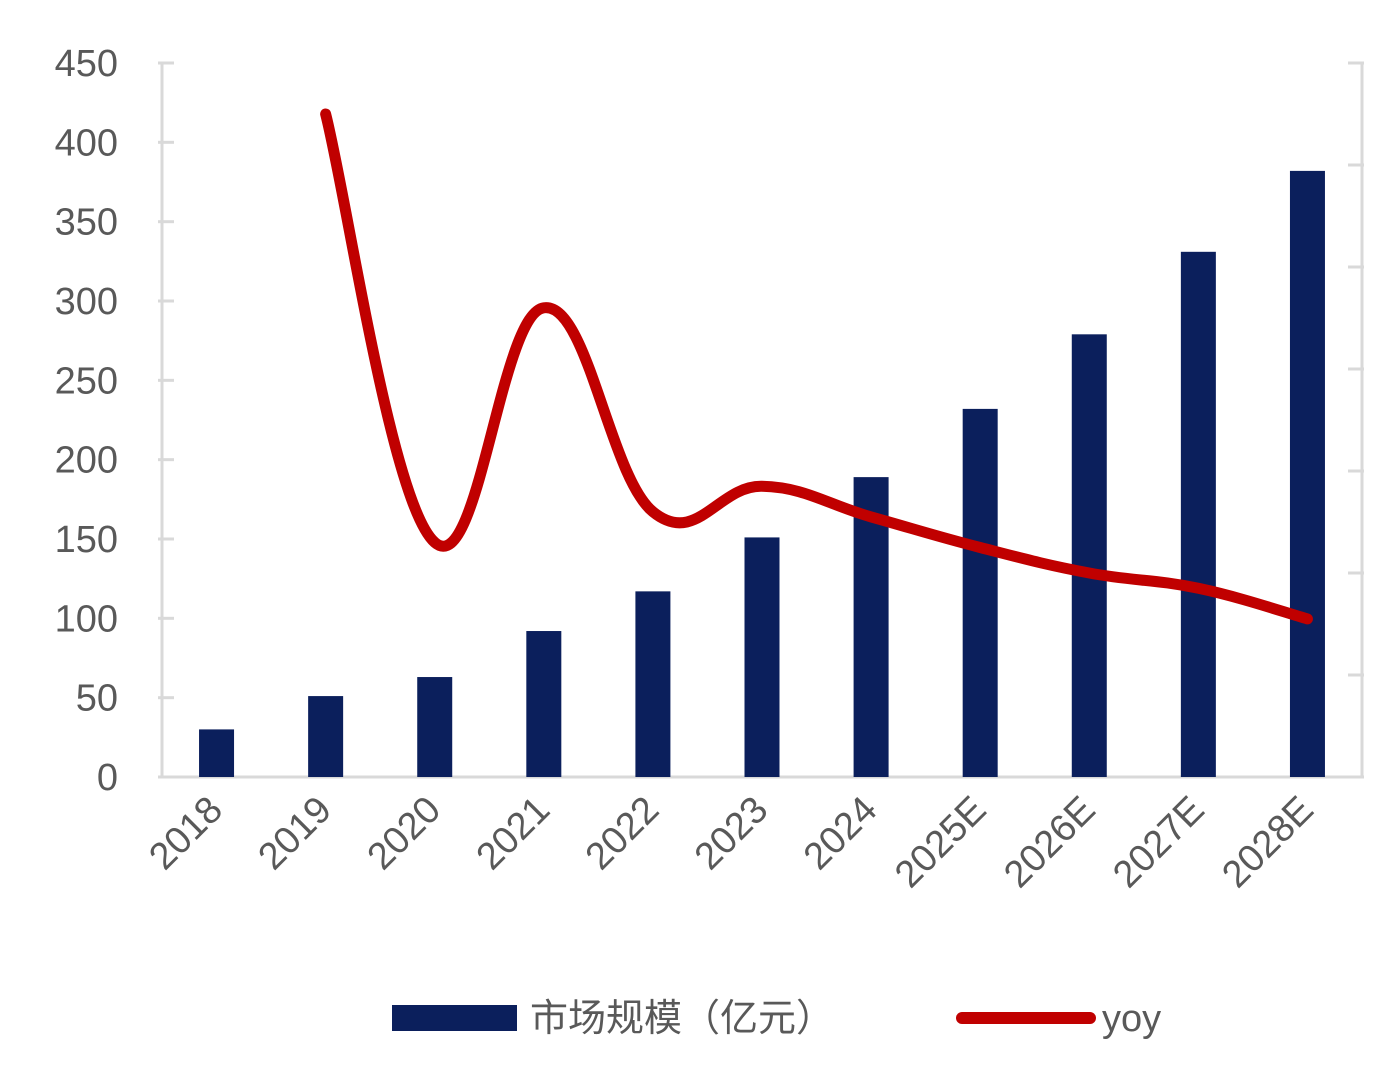 This screenshot has height=1084, width=1399. I want to click on bar-2021, so click(544, 704).